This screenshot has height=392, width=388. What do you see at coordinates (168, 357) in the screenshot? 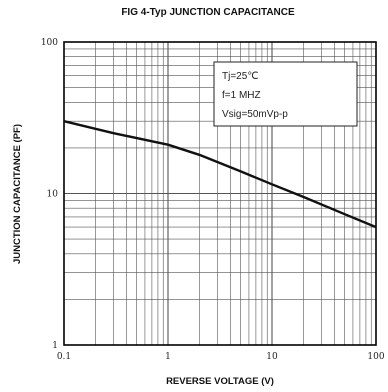
I see `x-tick-label: 1` at bounding box center [168, 357].